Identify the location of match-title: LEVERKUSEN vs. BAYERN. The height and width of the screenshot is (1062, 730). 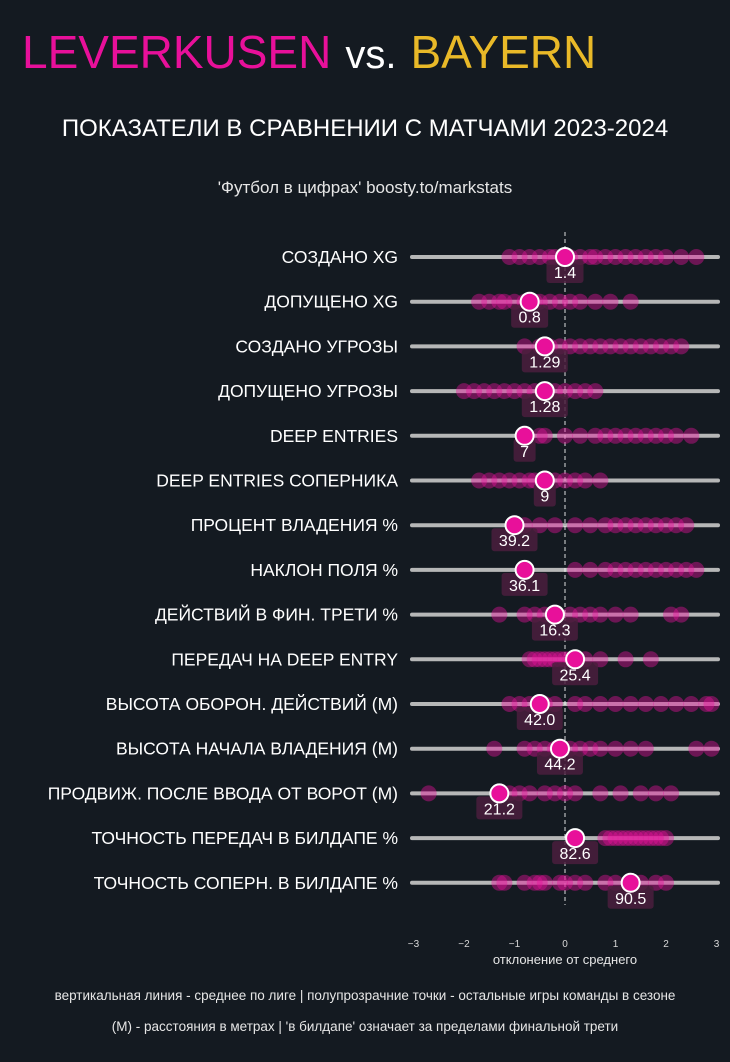
(309, 52).